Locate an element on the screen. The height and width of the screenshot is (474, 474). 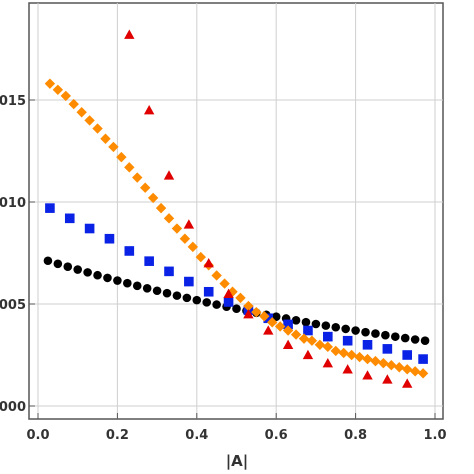
x-tick-label: 0.2 is located at coordinates (117, 435).